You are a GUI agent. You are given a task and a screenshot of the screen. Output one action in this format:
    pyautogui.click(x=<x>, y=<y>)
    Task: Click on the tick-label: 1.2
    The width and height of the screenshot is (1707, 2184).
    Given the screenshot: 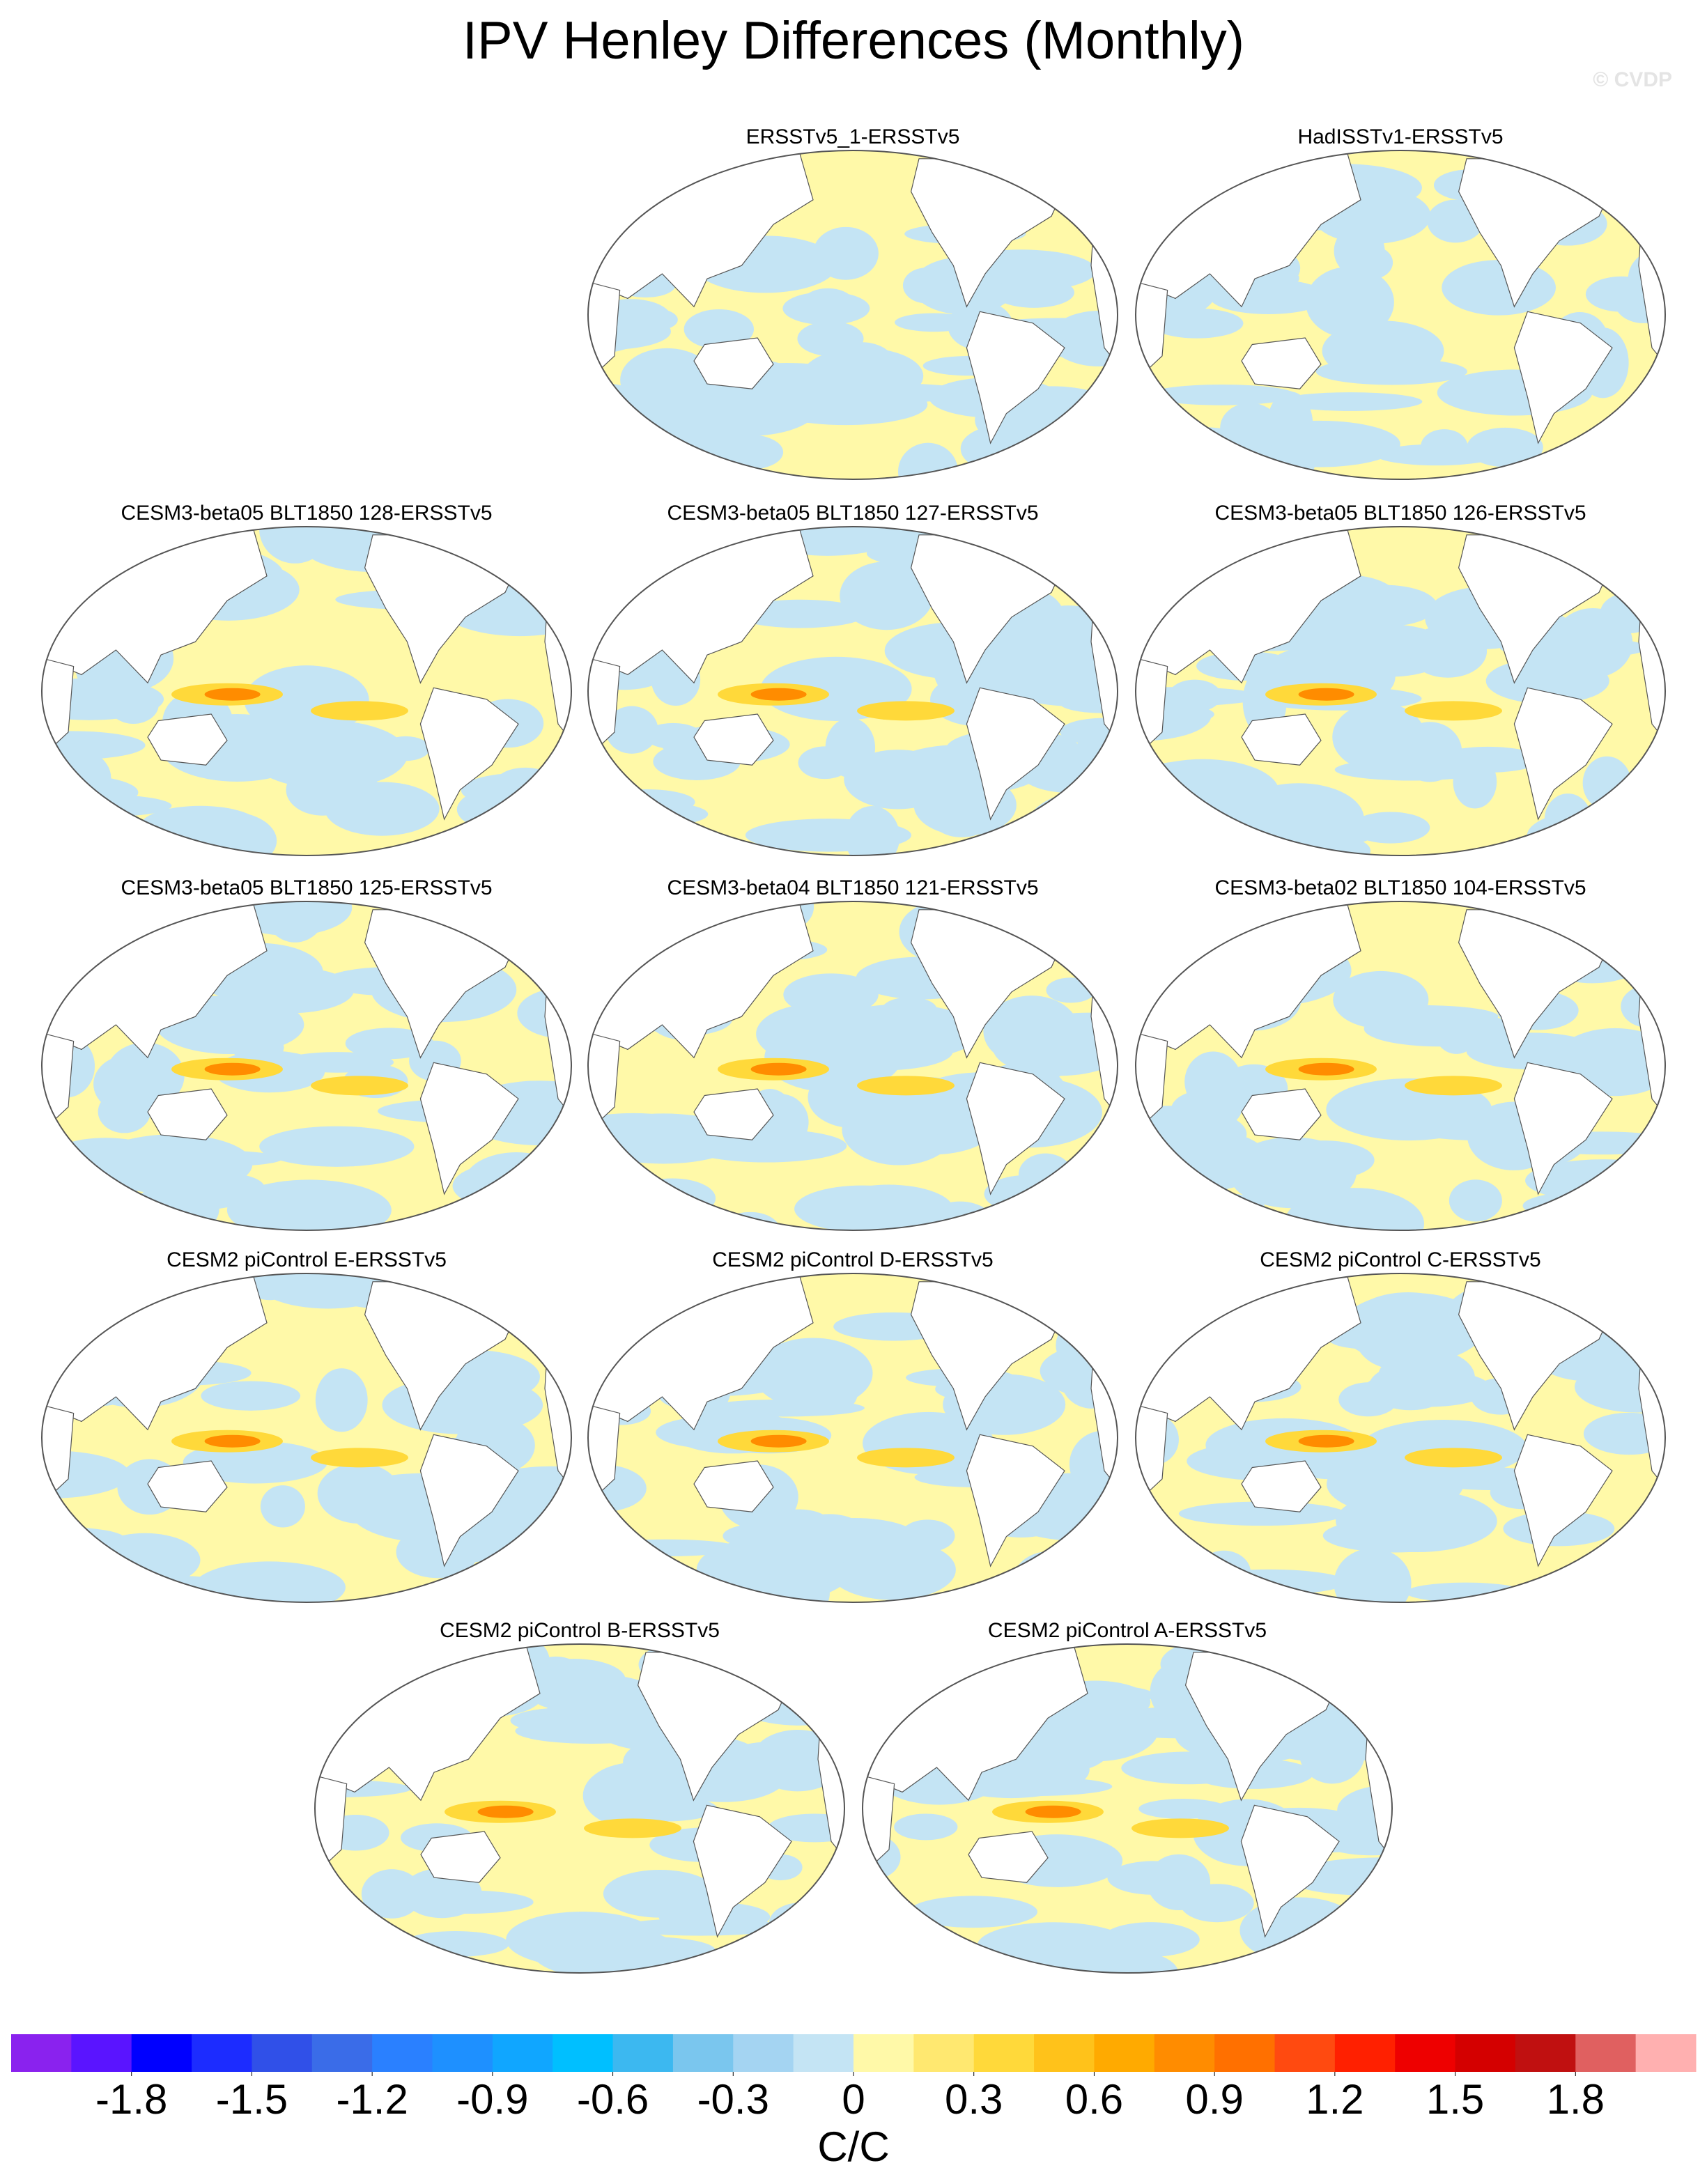 What is the action you would take?
    pyautogui.click(x=1335, y=2099)
    